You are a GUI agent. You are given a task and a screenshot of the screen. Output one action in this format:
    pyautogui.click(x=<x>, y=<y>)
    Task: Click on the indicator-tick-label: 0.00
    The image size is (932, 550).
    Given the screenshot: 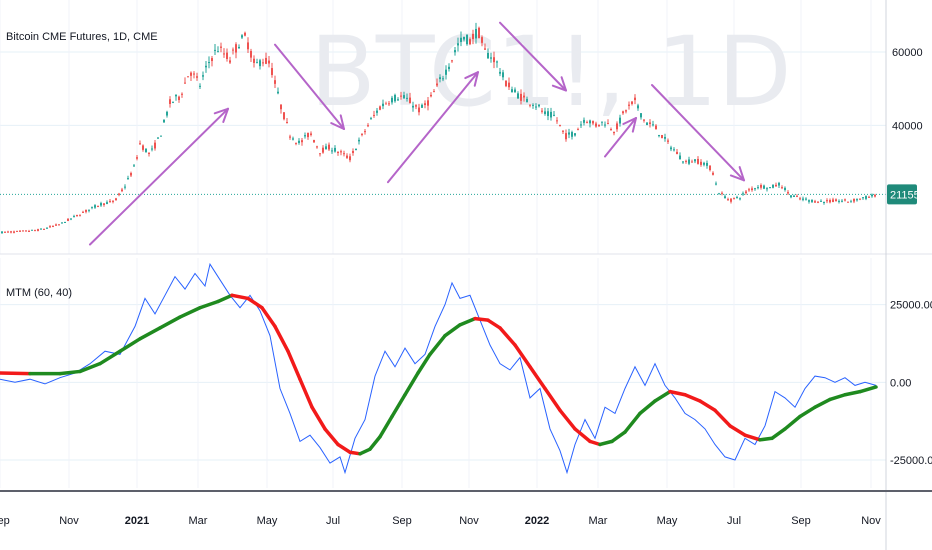 What is the action you would take?
    pyautogui.click(x=900, y=383)
    